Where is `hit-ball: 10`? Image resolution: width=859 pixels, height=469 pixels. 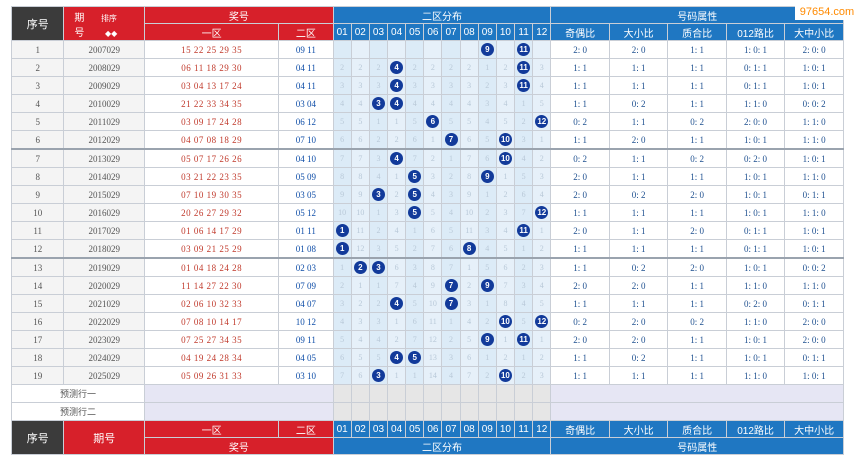
hit-ball: 10 is located at coordinates (505, 375).